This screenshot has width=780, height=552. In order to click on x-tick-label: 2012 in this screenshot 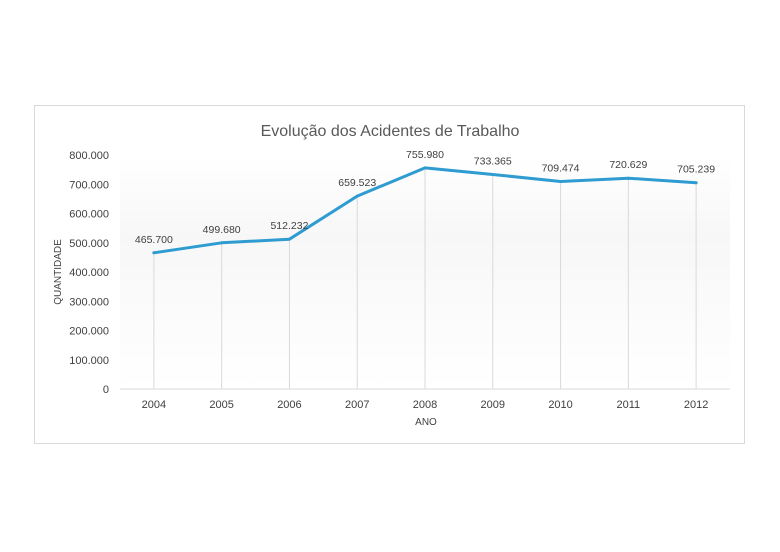, I will do `click(696, 405)`.